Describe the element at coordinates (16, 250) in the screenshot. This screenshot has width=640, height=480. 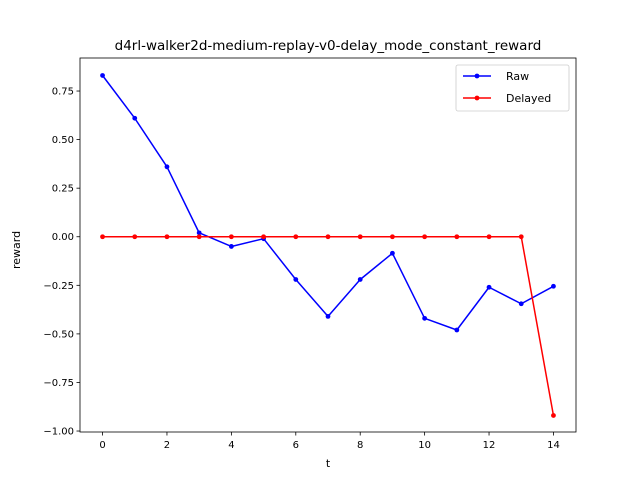
I see `y-axis-label: reward` at that location.